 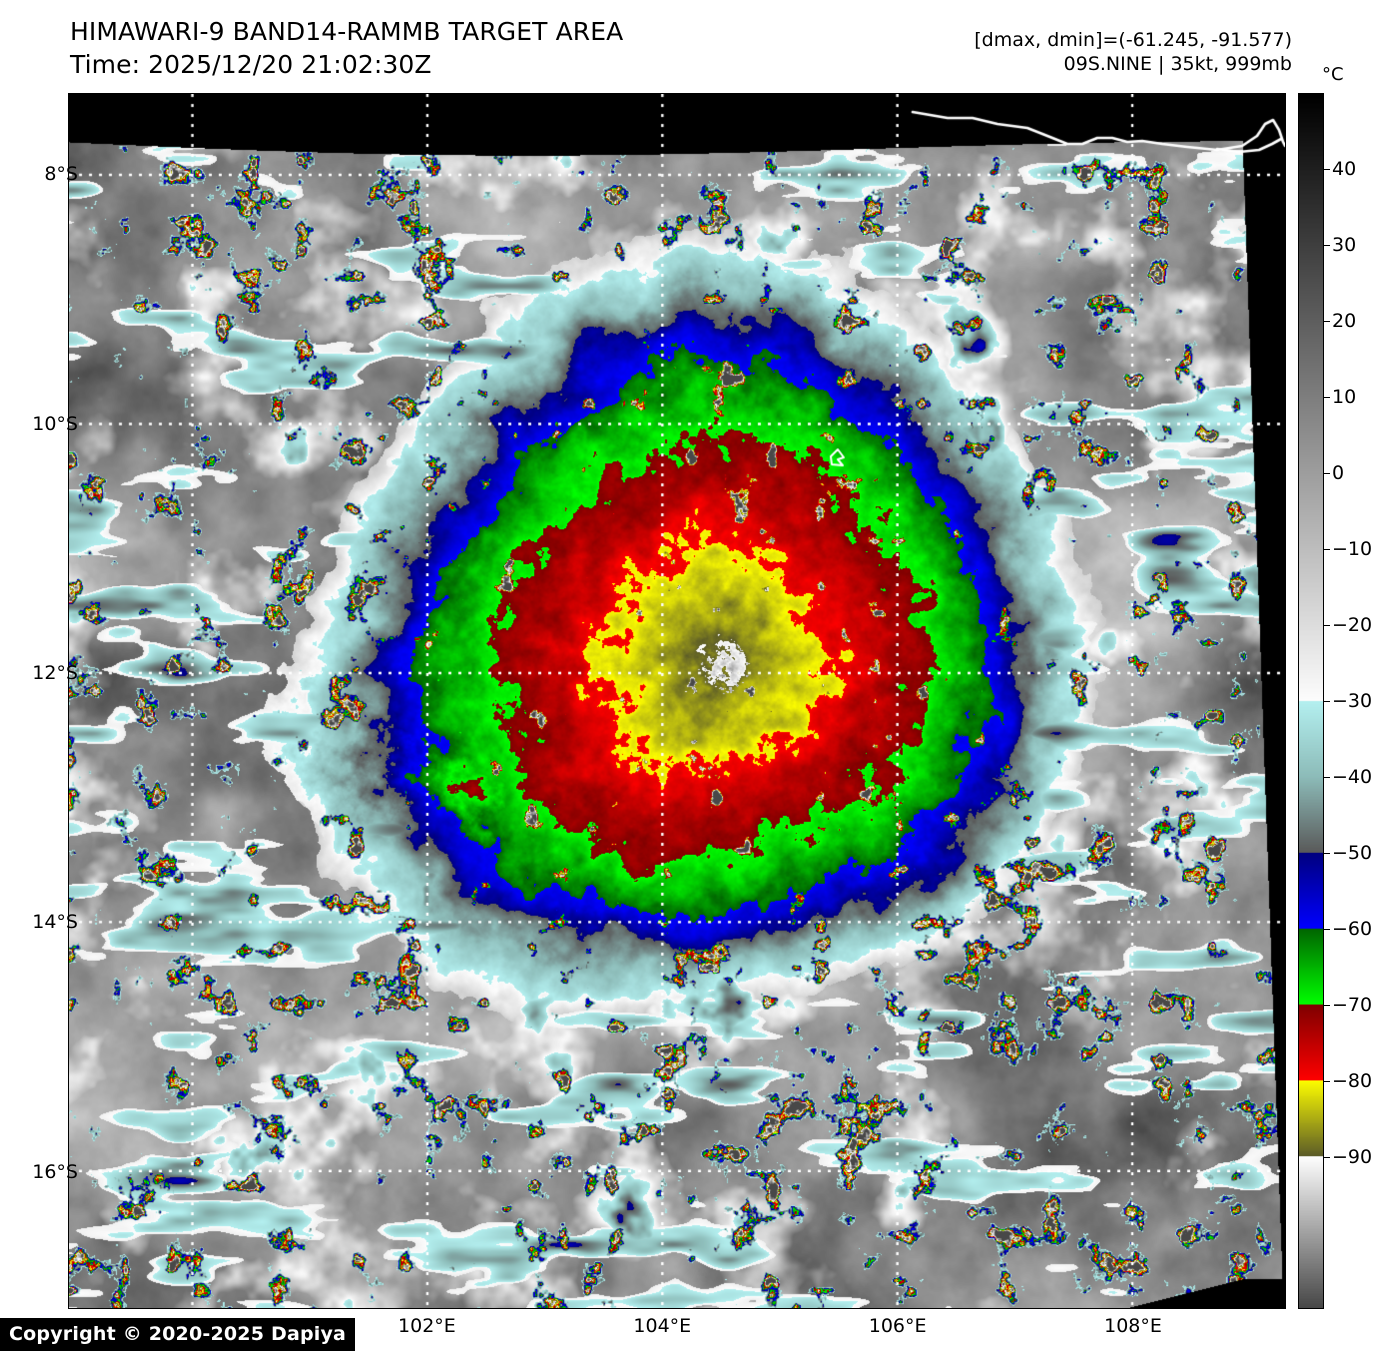 What do you see at coordinates (1333, 74) in the screenshot?
I see `colorbar-unit-label: °C` at bounding box center [1333, 74].